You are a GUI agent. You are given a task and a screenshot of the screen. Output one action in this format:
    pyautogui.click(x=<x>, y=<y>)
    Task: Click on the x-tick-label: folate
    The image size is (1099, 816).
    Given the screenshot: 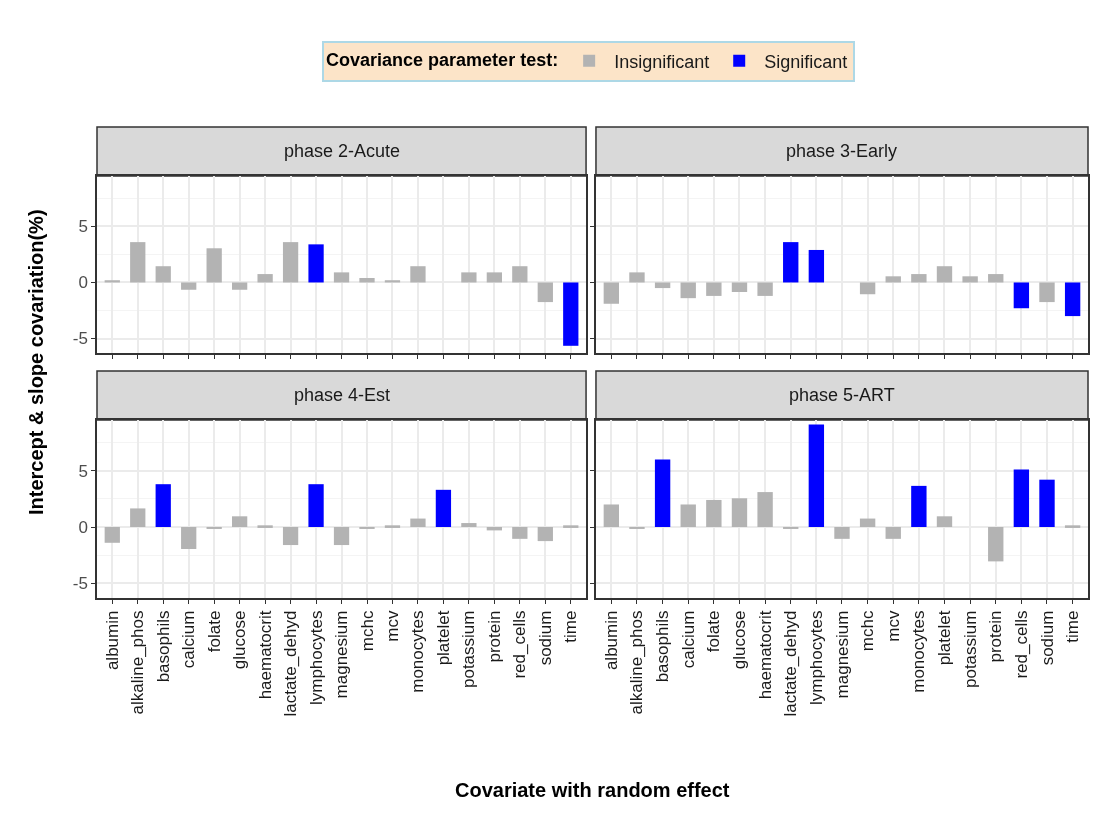 What is the action you would take?
    pyautogui.click(x=214, y=631)
    